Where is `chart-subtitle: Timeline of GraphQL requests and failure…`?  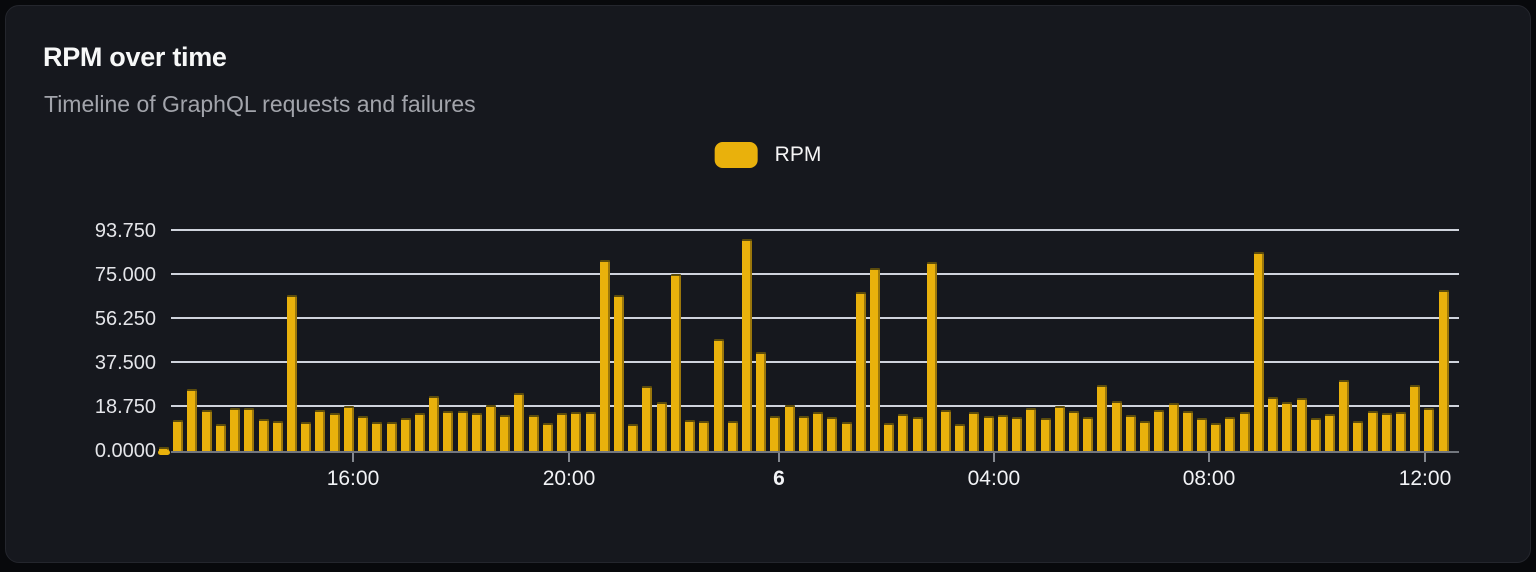 chart-subtitle: Timeline of GraphQL requests and failure… is located at coordinates (260, 104).